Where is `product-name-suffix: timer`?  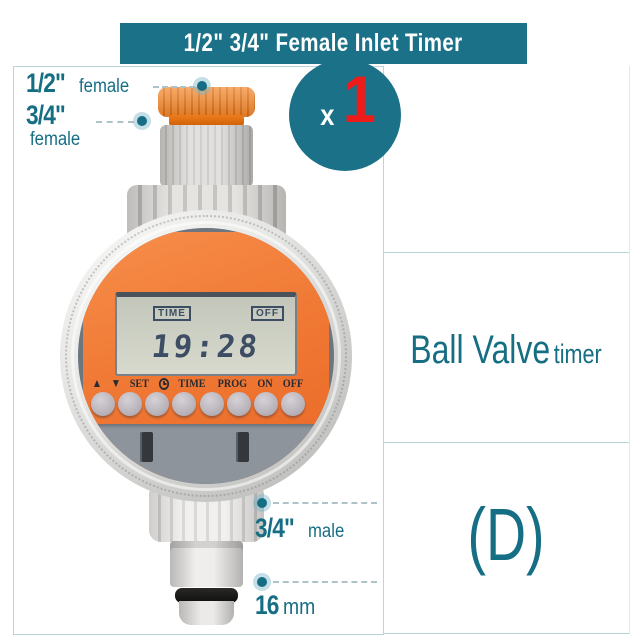
product-name-suffix: timer is located at coordinates (577, 354).